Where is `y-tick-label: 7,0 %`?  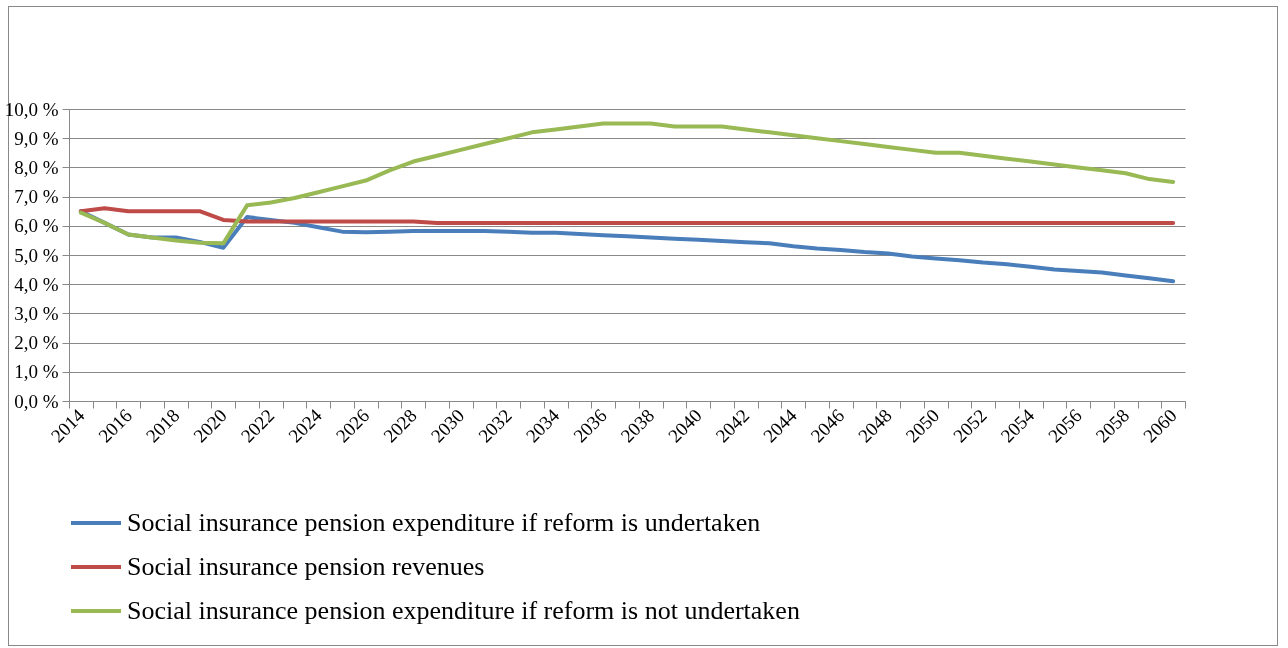
y-tick-label: 7,0 % is located at coordinates (36, 197).